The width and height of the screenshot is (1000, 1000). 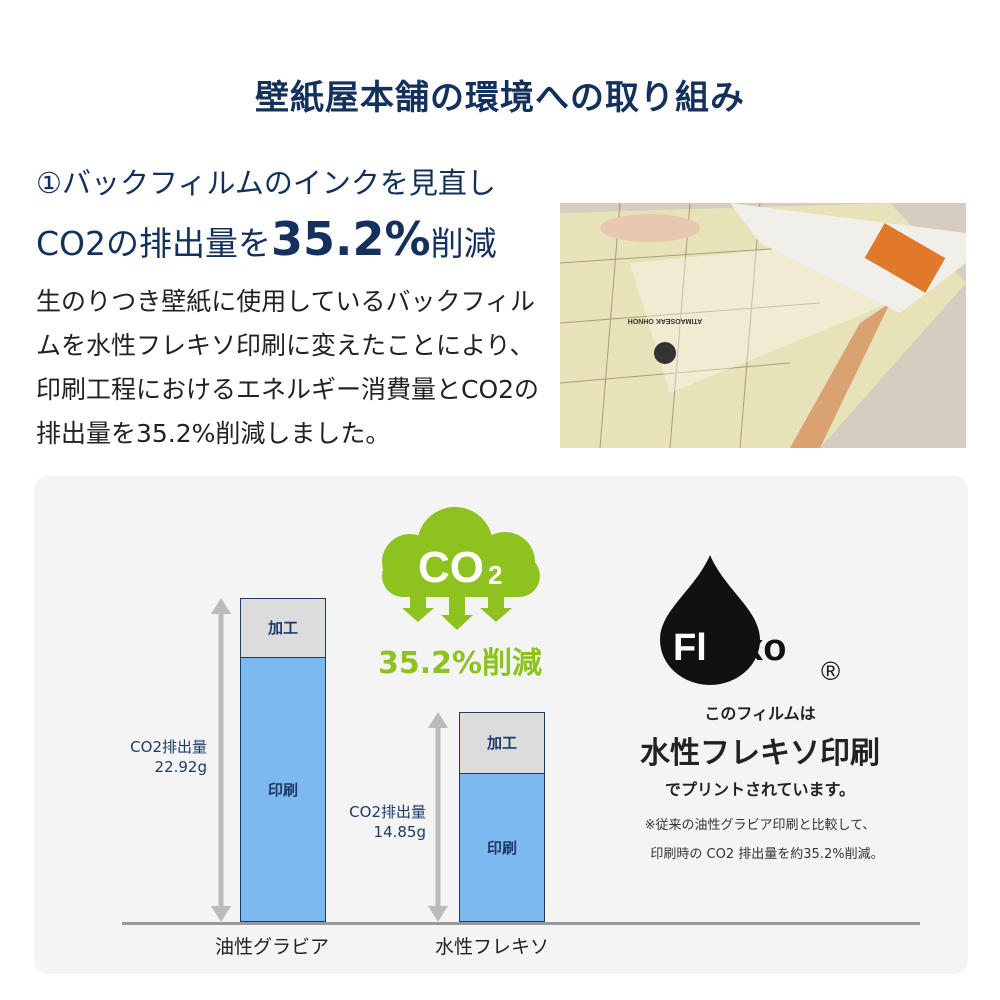 What do you see at coordinates (521, 923) in the screenshot?
I see `x-axis-baseline` at bounding box center [521, 923].